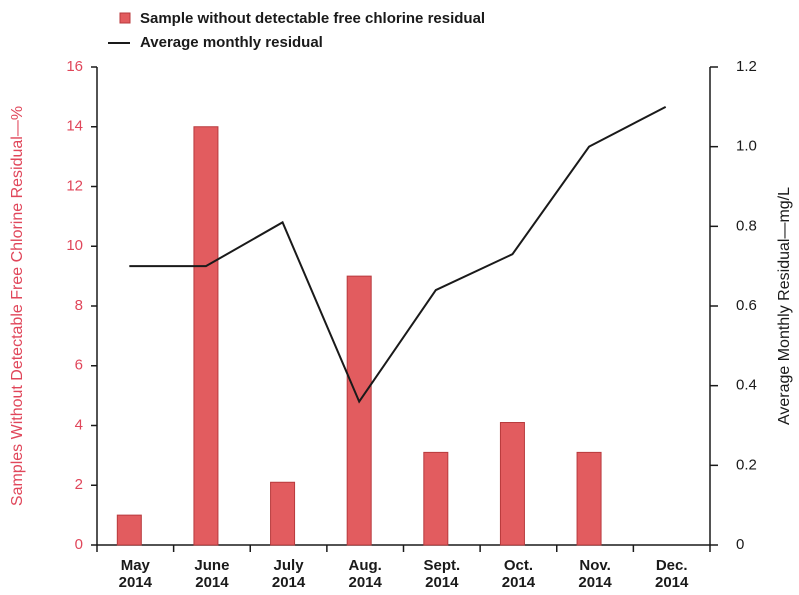 The width and height of the screenshot is (799, 595). Describe the element at coordinates (135, 574) in the screenshot. I see `x-tick-label: May 2014` at that location.